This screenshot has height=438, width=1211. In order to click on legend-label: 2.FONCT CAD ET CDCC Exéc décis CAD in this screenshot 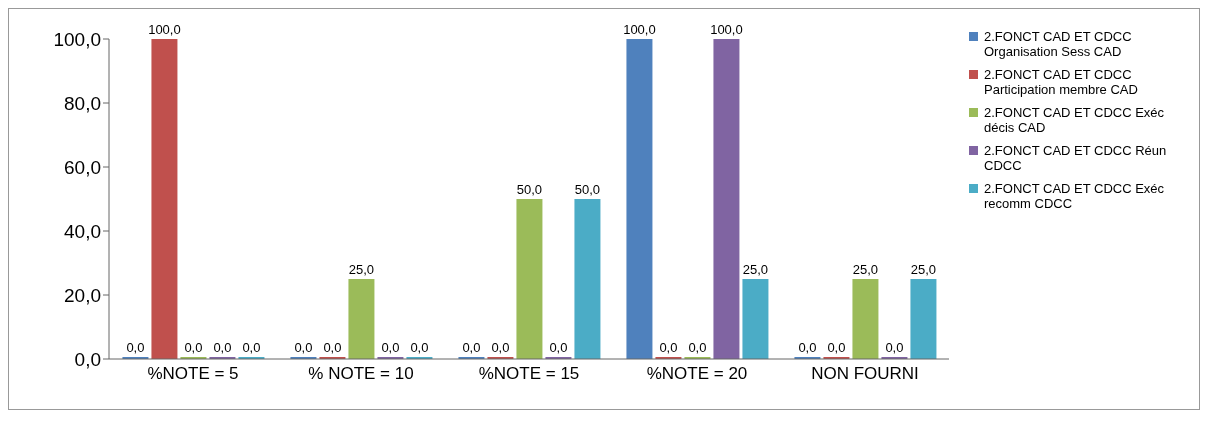, I will do `click(1075, 120)`.